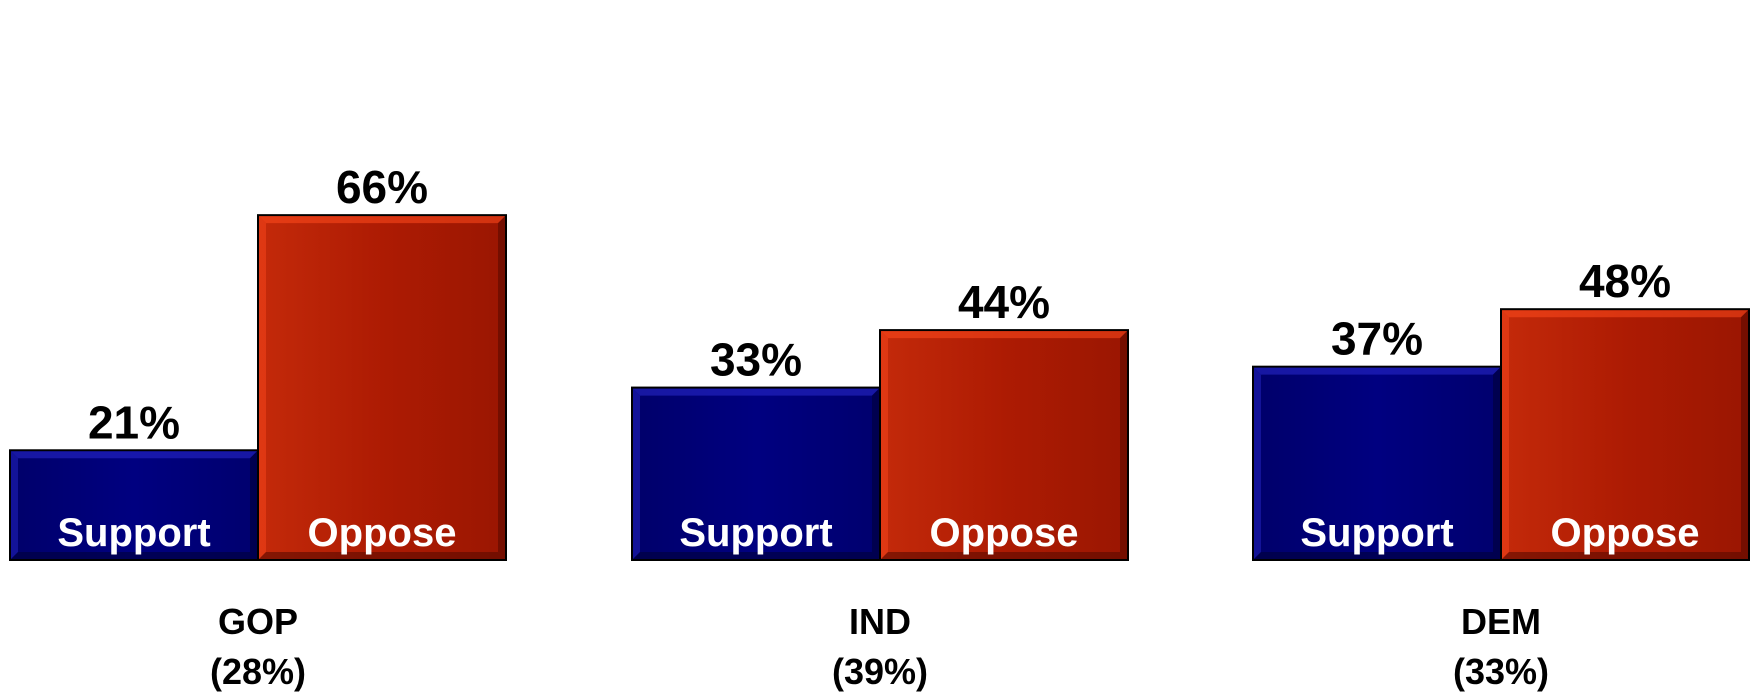 The height and width of the screenshot is (695, 1752). I want to click on bar-ind-support, so click(756, 474).